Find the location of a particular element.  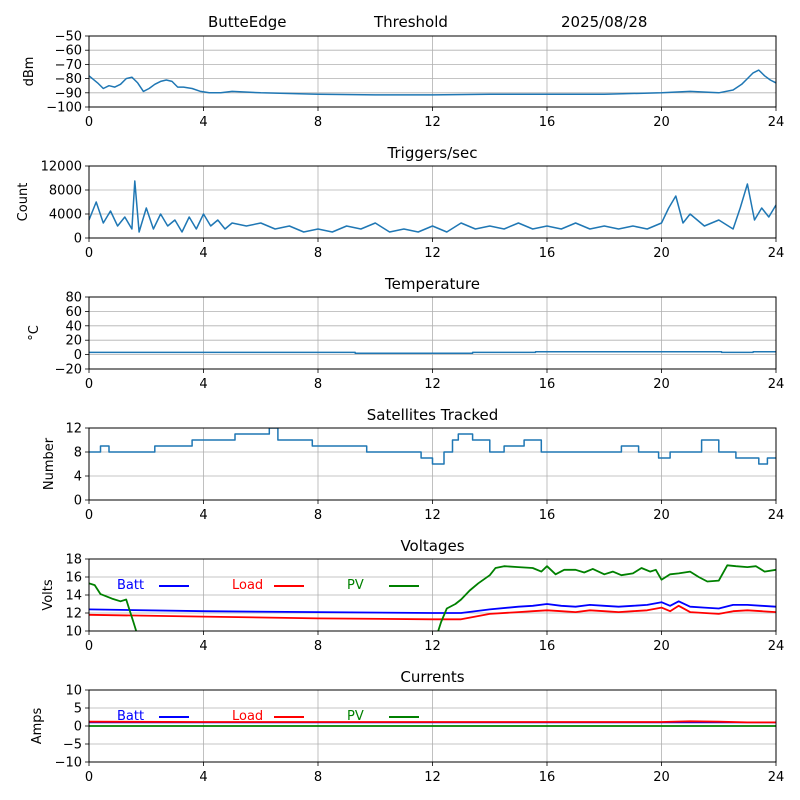

y-tick-label-5: −50 is located at coordinates (68, 37).